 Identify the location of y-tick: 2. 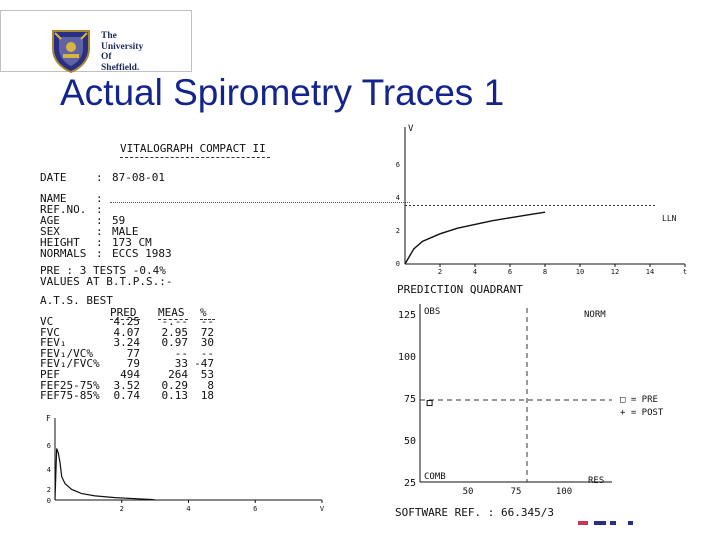
(398, 231).